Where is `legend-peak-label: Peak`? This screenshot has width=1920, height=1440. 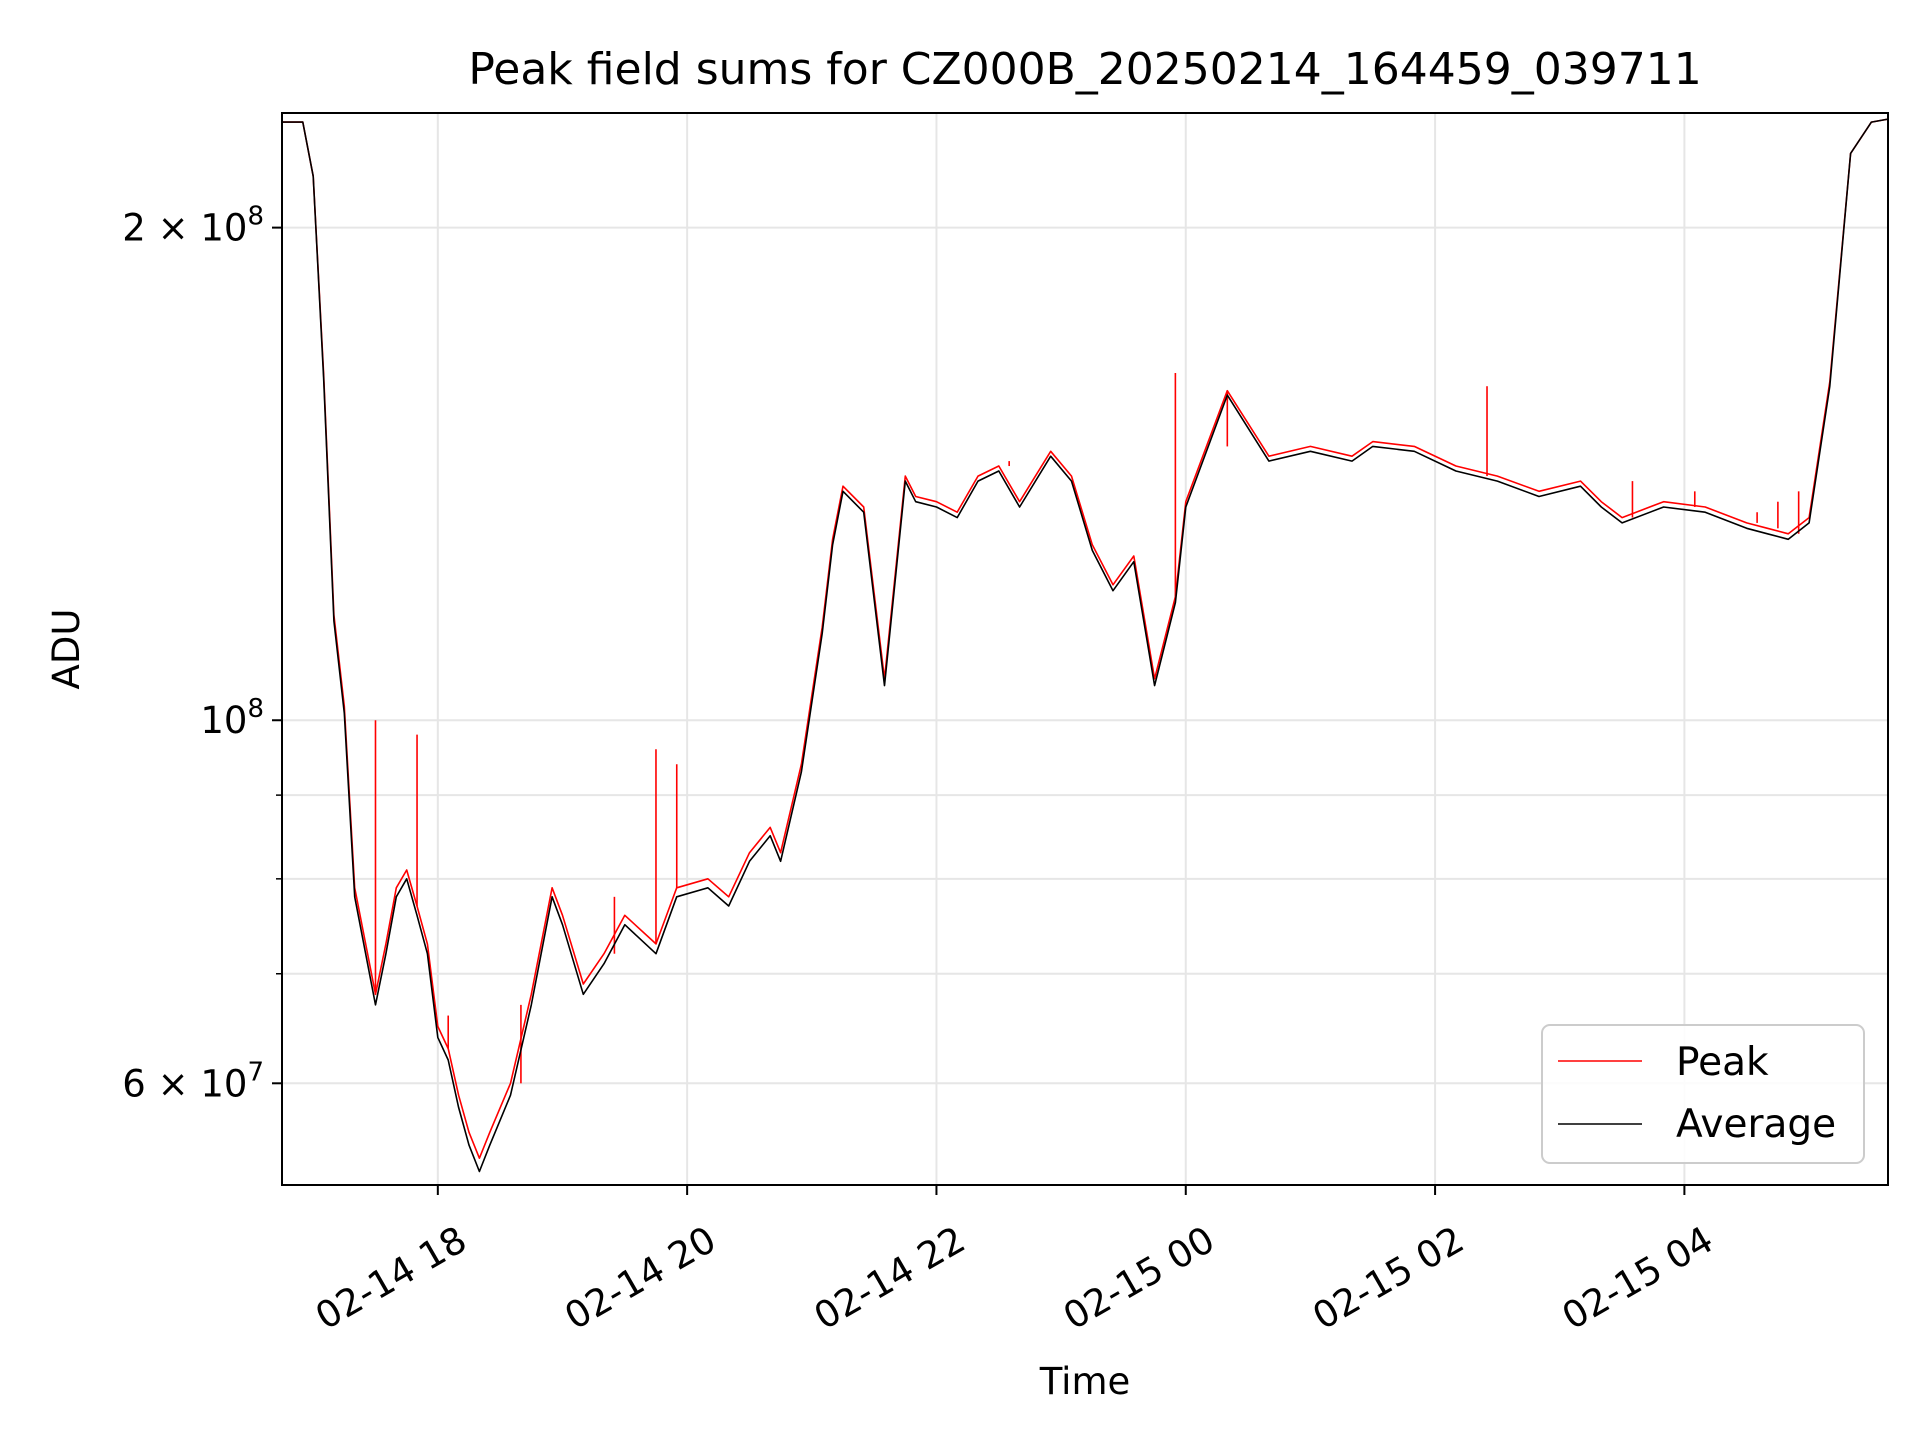
legend-peak-label: Peak is located at coordinates (1722, 1062).